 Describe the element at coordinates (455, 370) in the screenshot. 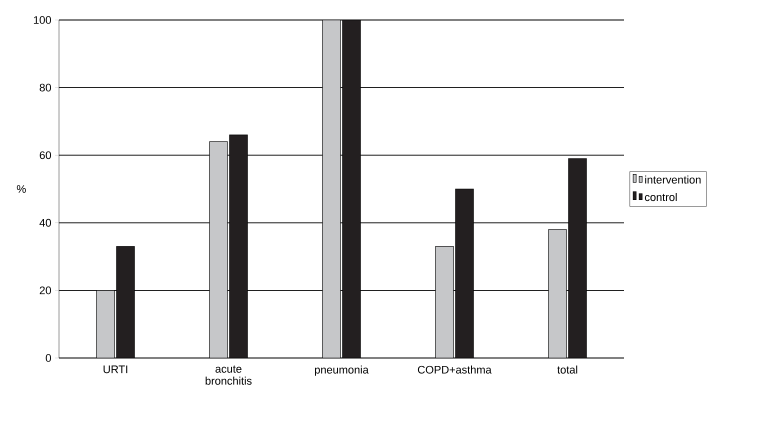

I see `x-tick-label: COPD+asthma` at that location.